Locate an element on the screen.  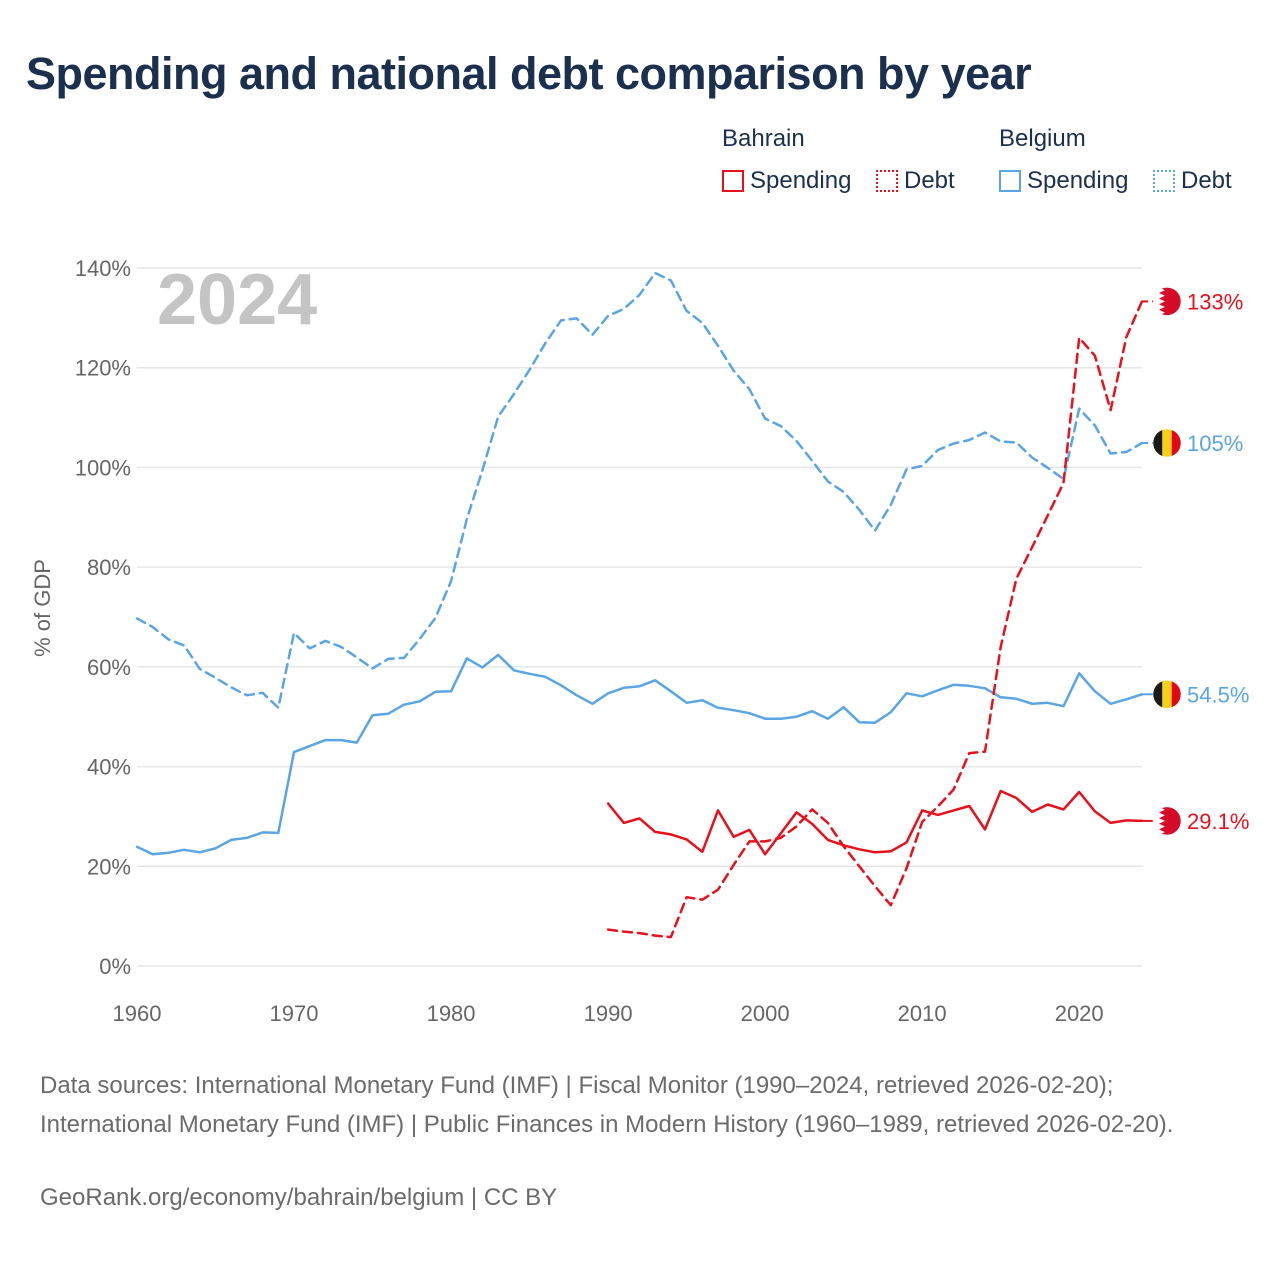
legend-label-belgium-debt: Debt is located at coordinates (1206, 180).